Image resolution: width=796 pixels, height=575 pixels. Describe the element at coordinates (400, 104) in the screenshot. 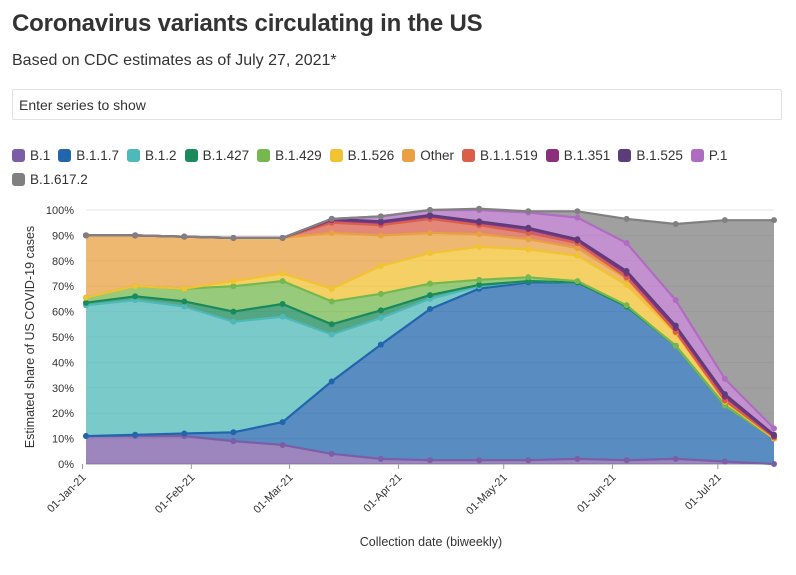

I see `series-search-input` at that location.